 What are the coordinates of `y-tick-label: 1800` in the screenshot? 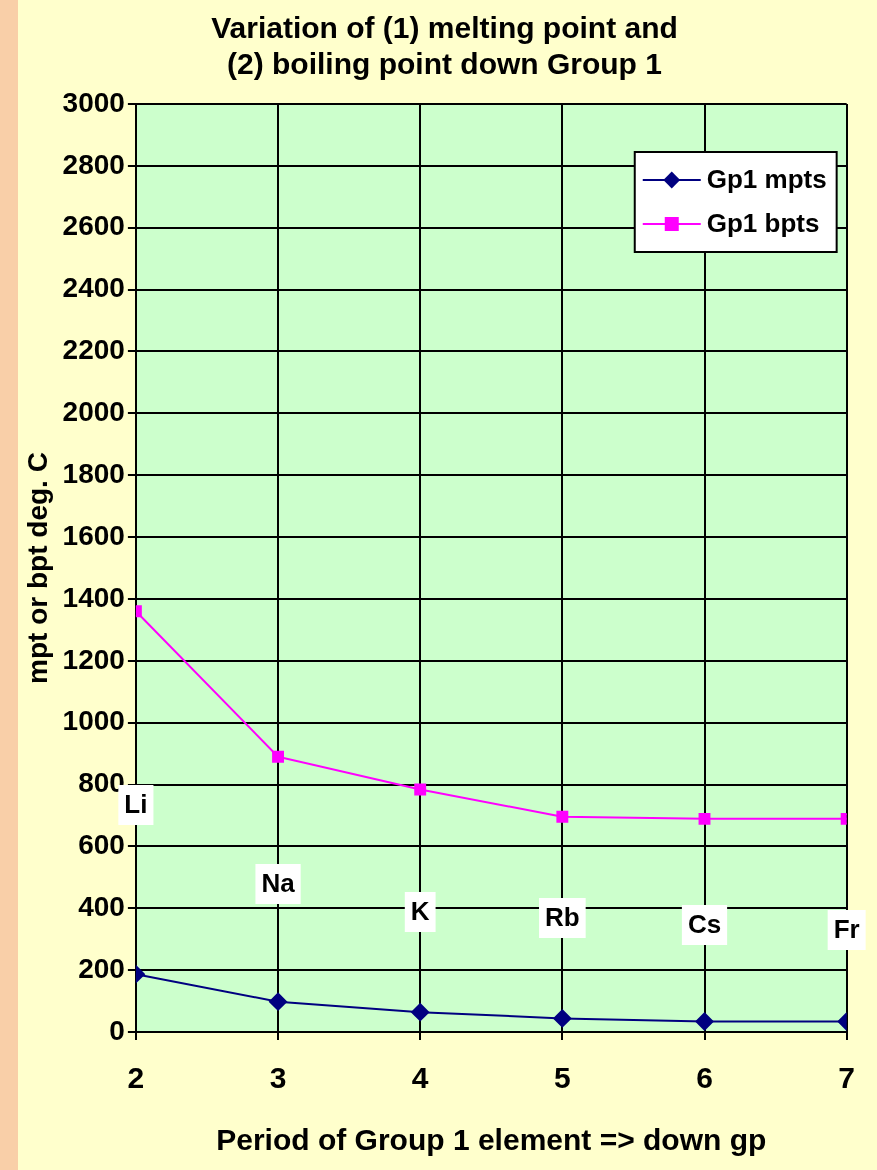 It's located at (93, 473).